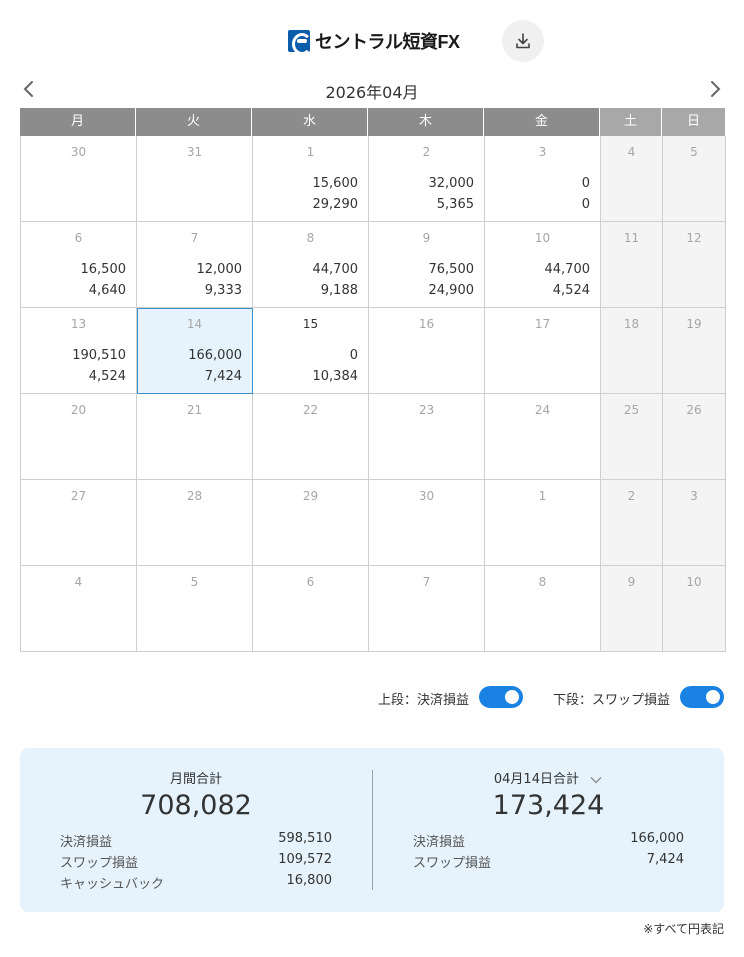 The image size is (744, 957). I want to click on chevron-right-icon, so click(716, 89).